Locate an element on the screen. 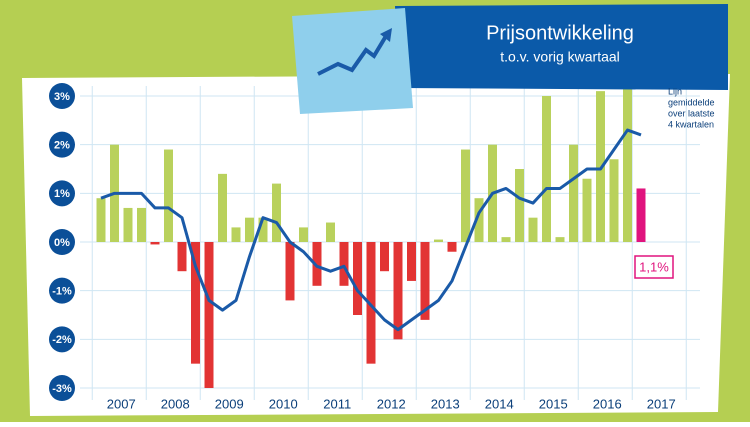  icon-box is located at coordinates (352, 61).